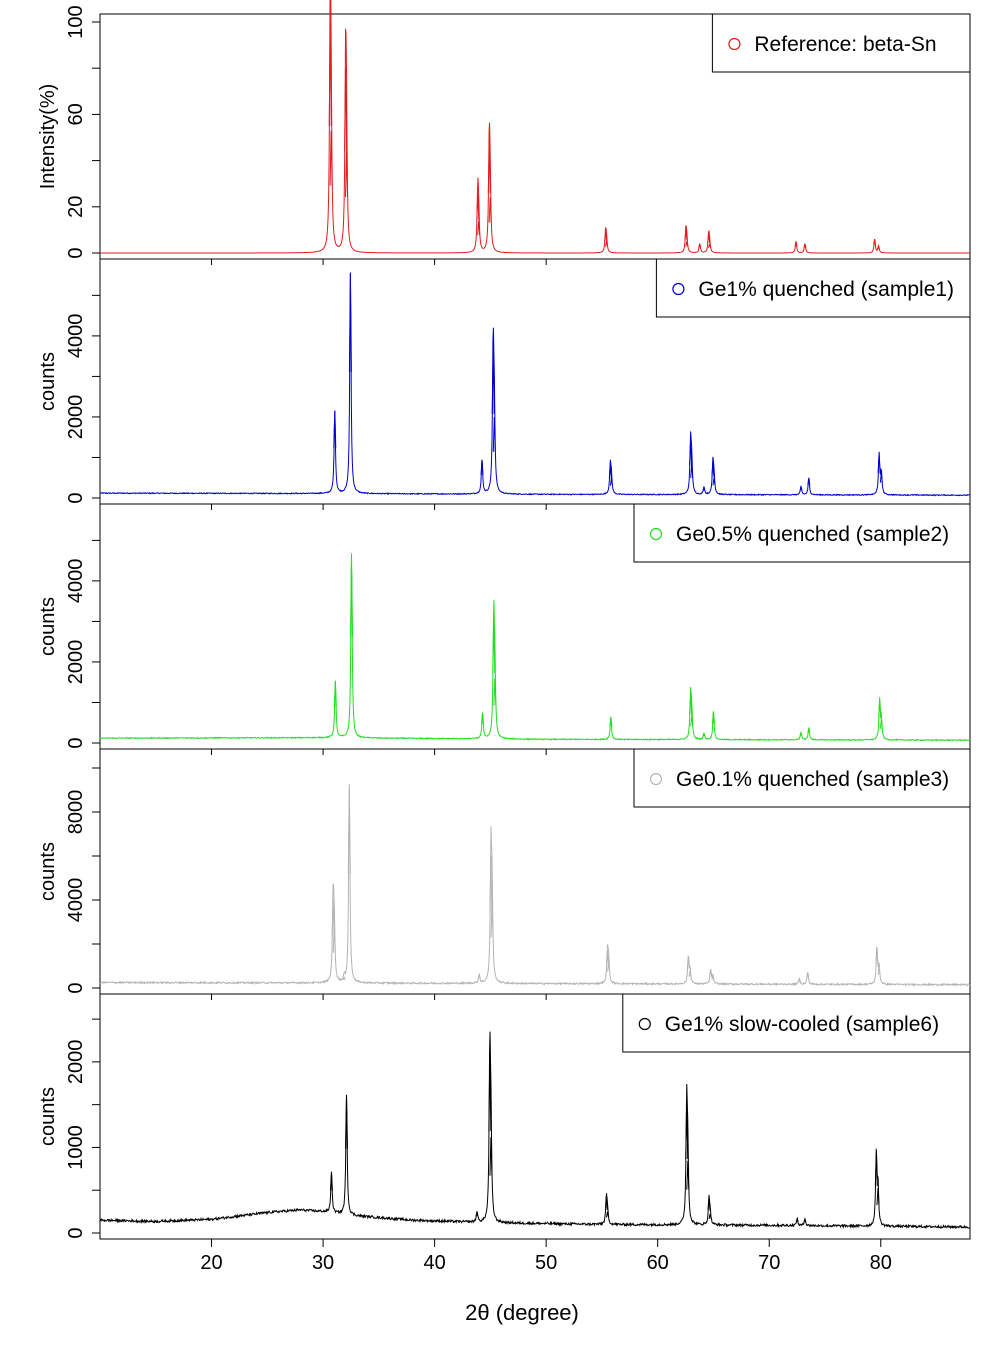 This screenshot has height=1350, width=1000. I want to click on x-axis-label: 2θ (degree), so click(522, 1312).